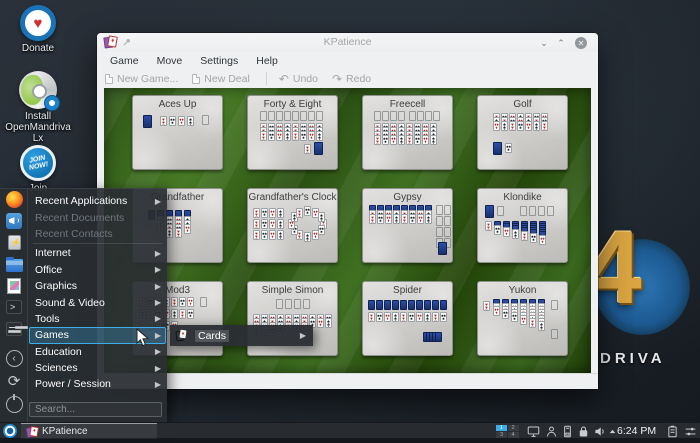 This screenshot has width=700, height=443. Describe the element at coordinates (97, 384) in the screenshot. I see `menu-item-power-session: Power / Session ▶` at that location.